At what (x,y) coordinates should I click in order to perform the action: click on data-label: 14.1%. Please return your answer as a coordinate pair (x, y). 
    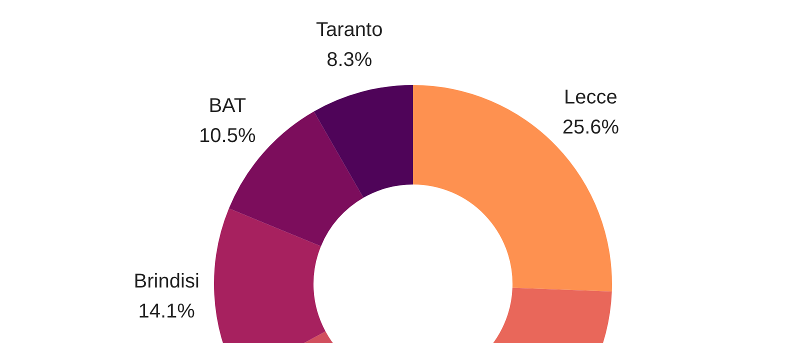
    Looking at the image, I should click on (167, 311).